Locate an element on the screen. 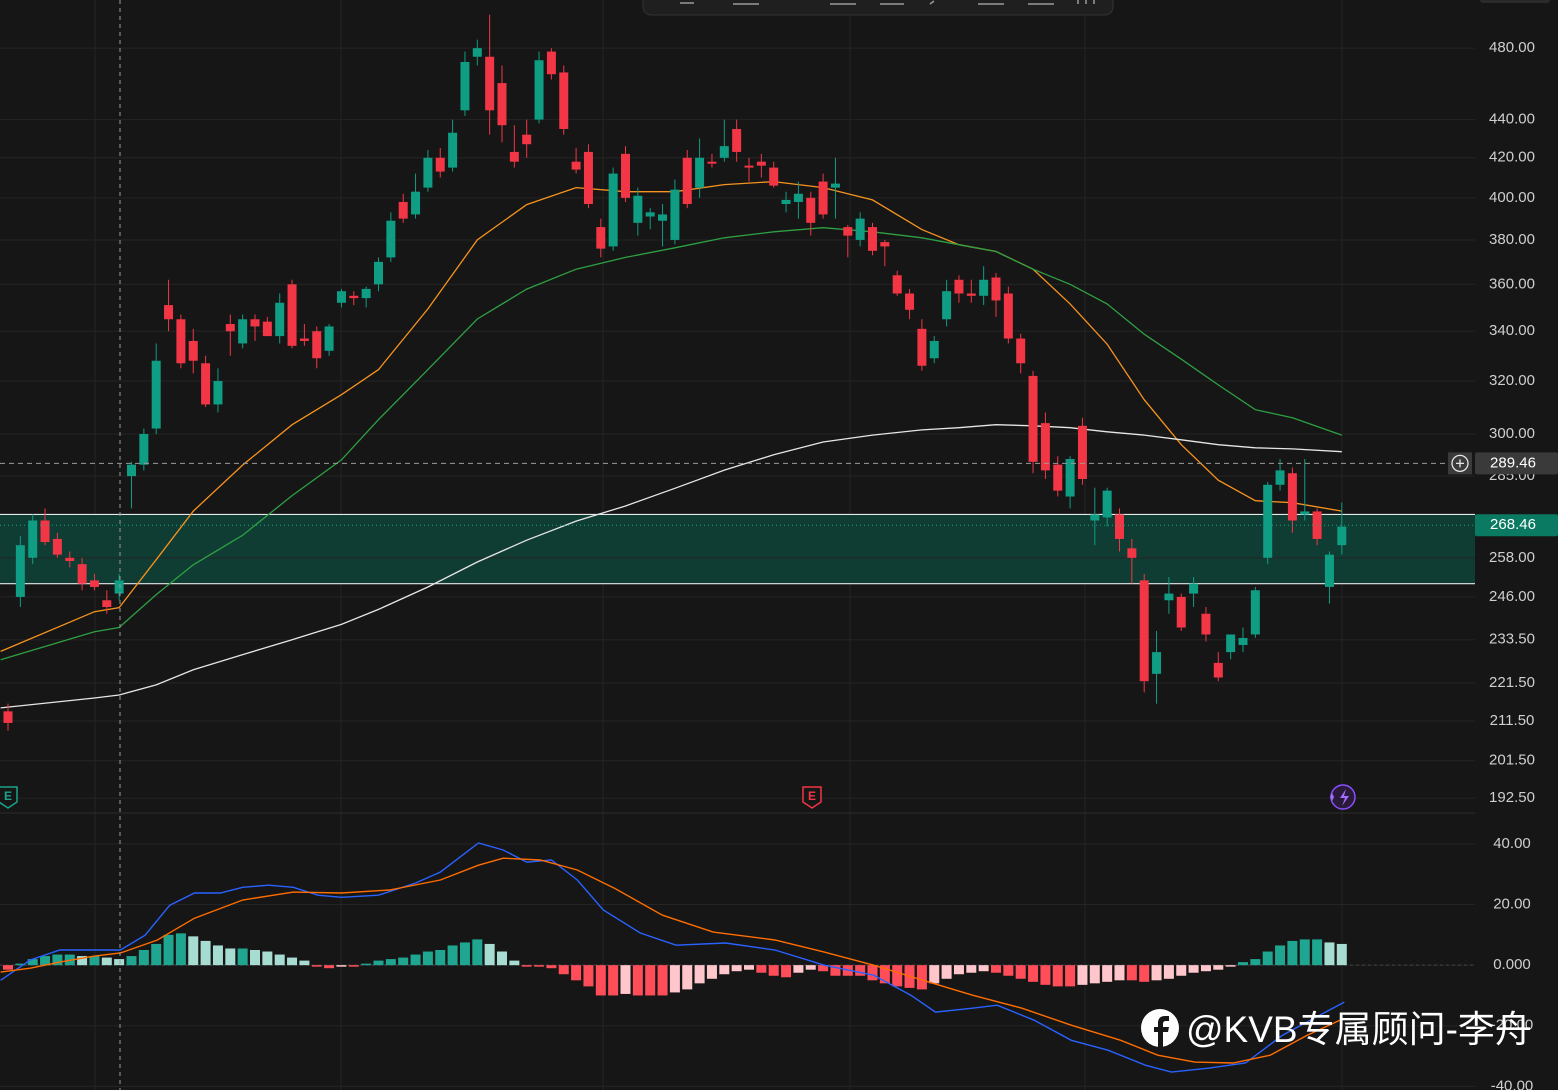 The width and height of the screenshot is (1558, 1090). y-tick-label: 246.00 is located at coordinates (1512, 596).